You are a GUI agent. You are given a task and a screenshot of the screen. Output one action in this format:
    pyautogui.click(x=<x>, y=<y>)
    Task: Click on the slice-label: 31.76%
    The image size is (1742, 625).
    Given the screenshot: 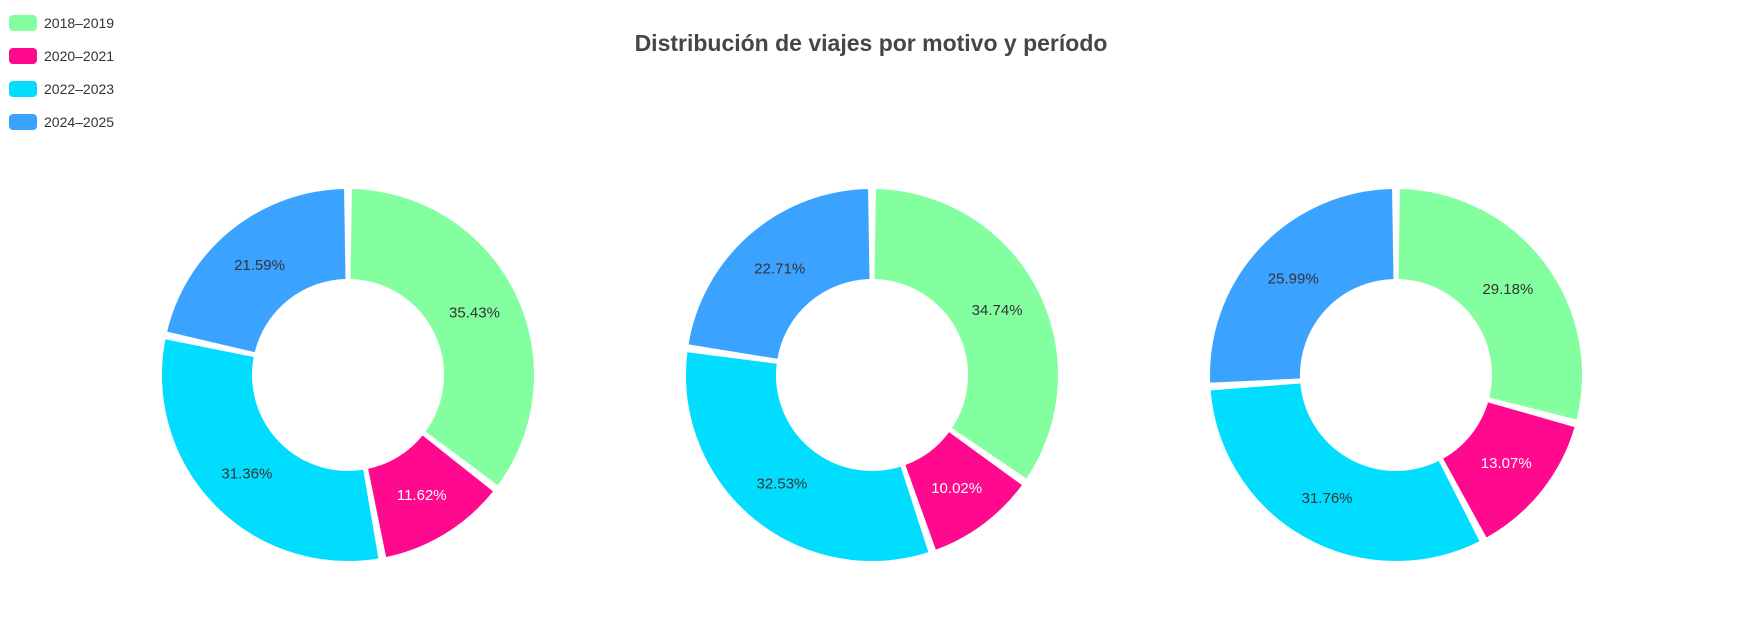 What is the action you would take?
    pyautogui.click(x=1327, y=498)
    